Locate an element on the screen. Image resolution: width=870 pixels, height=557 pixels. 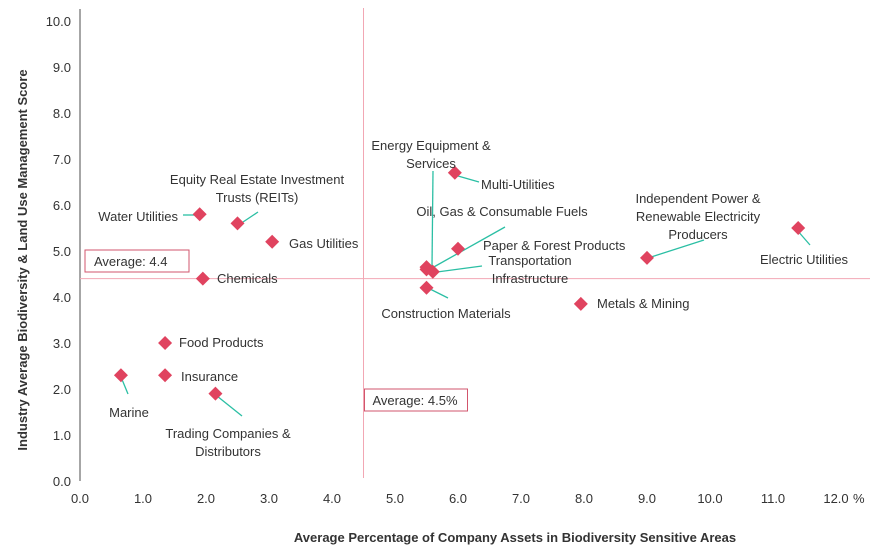
x-average-label: Average: 4.5% is located at coordinates (415, 400).